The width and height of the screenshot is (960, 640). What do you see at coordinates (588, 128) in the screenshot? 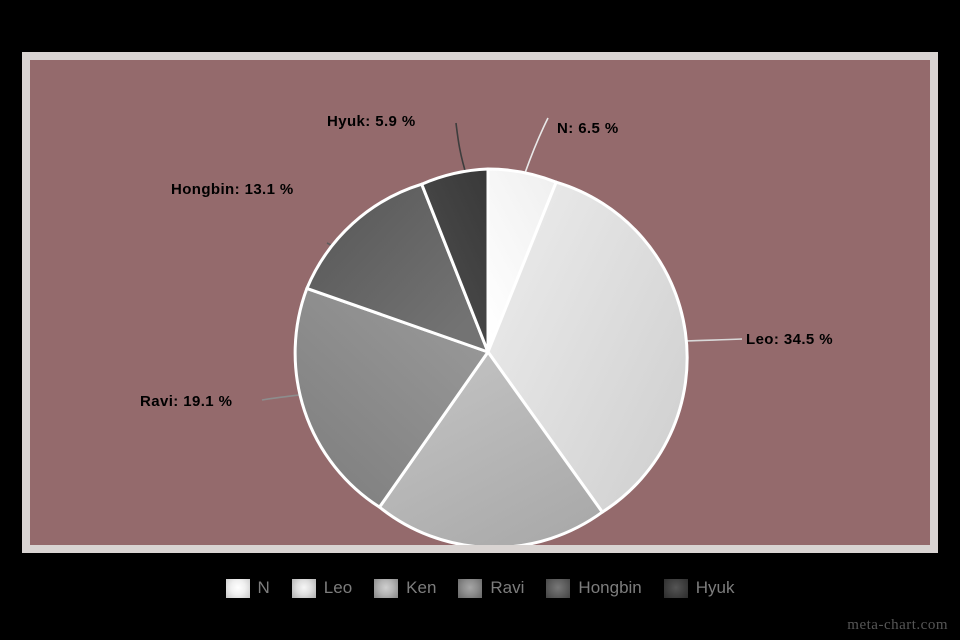
I see `pie-label-n: N: 6.5 %` at bounding box center [588, 128].